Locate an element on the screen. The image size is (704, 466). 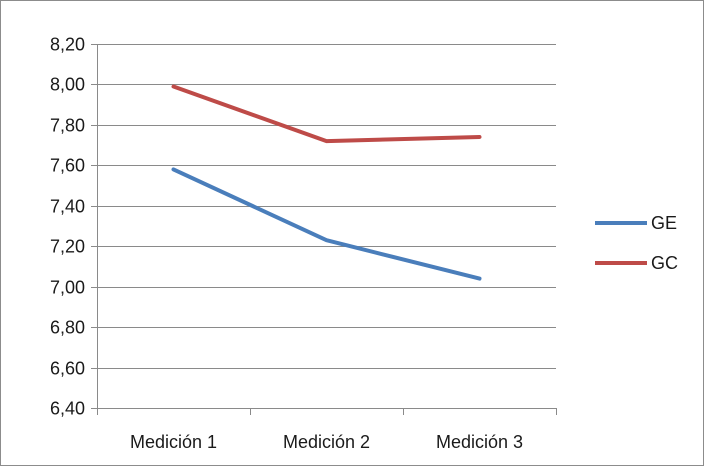
x-tick-label: Medición 2 is located at coordinates (326, 442).